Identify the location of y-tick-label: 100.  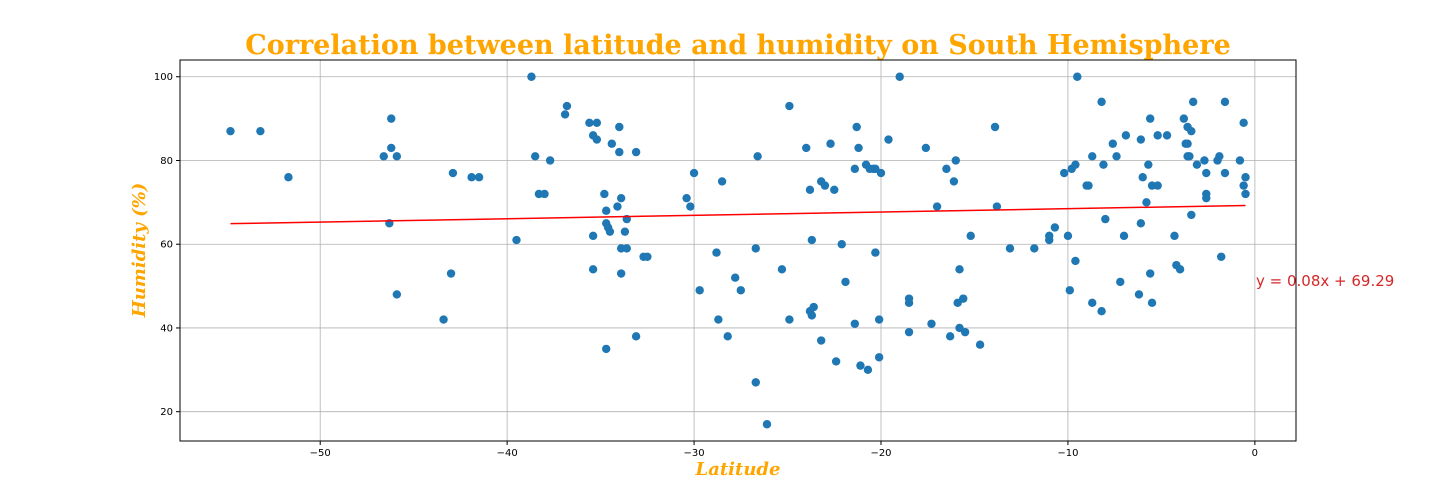
(163, 77).